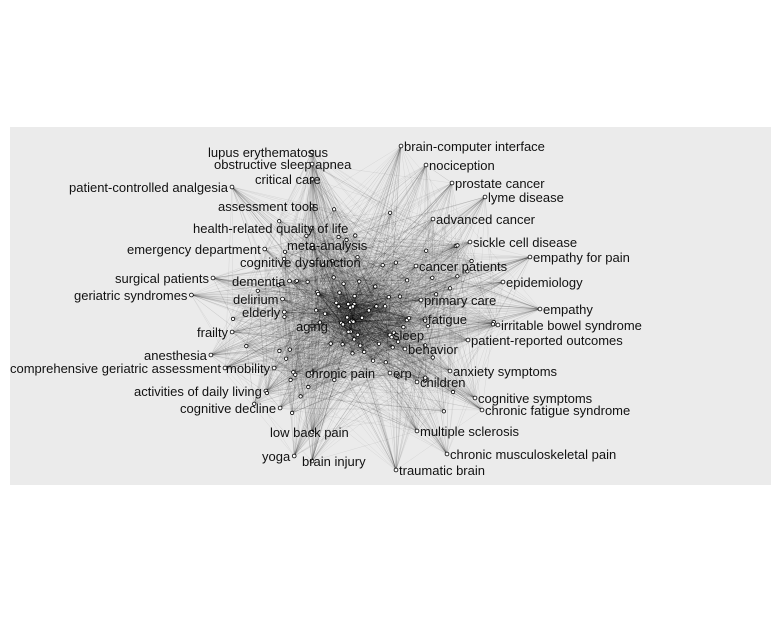 This screenshot has height=617, width=780. I want to click on node-label: erp, so click(402, 373).